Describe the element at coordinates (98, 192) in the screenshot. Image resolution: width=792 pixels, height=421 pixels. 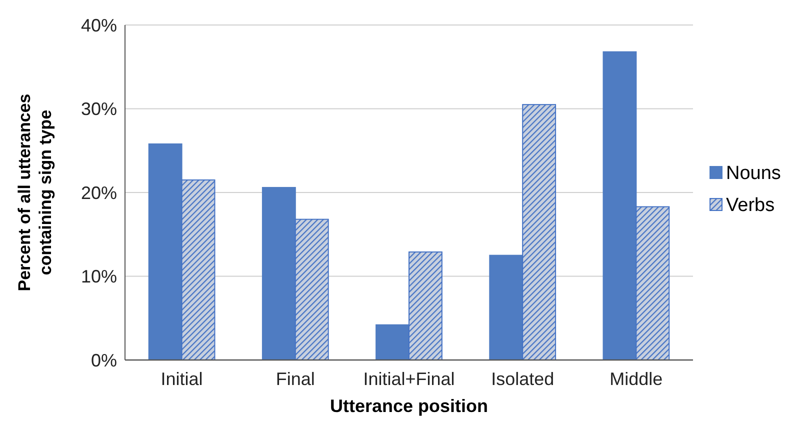
I see `y-tick-label: 20%` at that location.